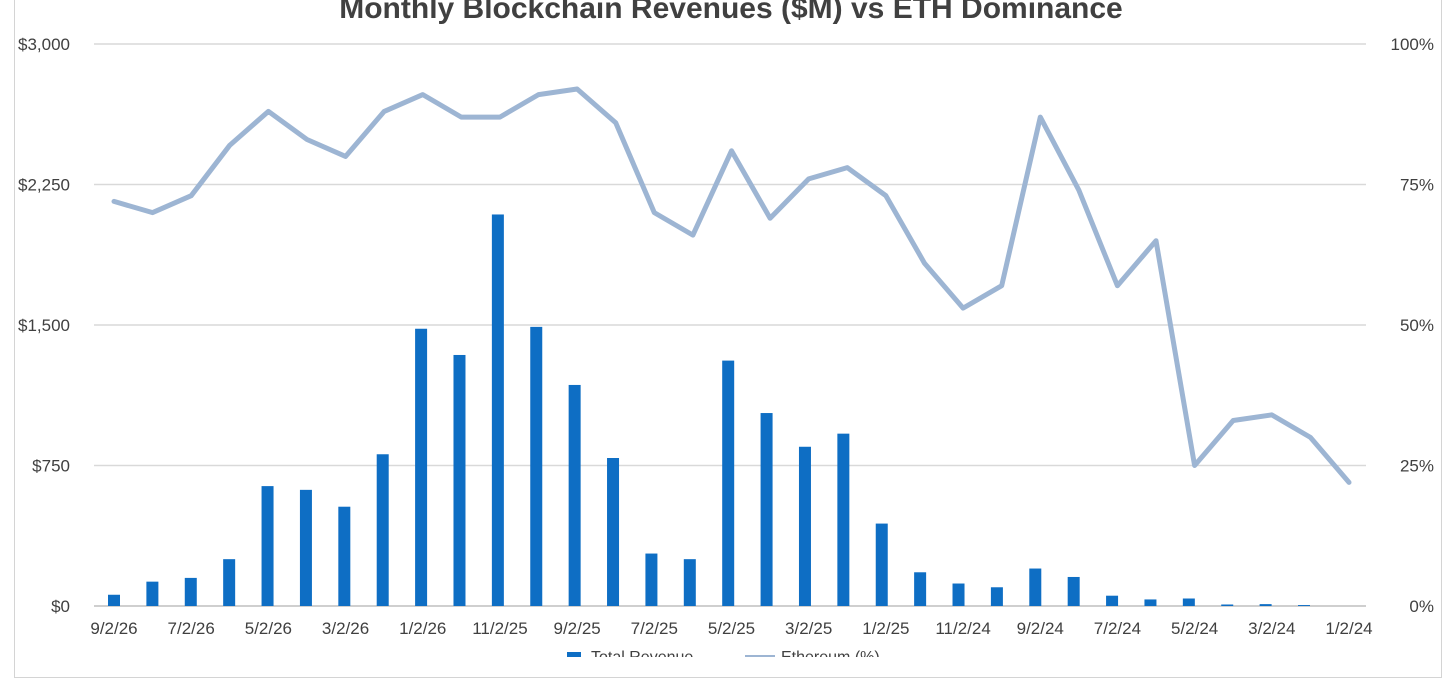 The image size is (1456, 678). What do you see at coordinates (723, 653) in the screenshot?
I see `legend: Total Revenue Ethereum (%)` at bounding box center [723, 653].